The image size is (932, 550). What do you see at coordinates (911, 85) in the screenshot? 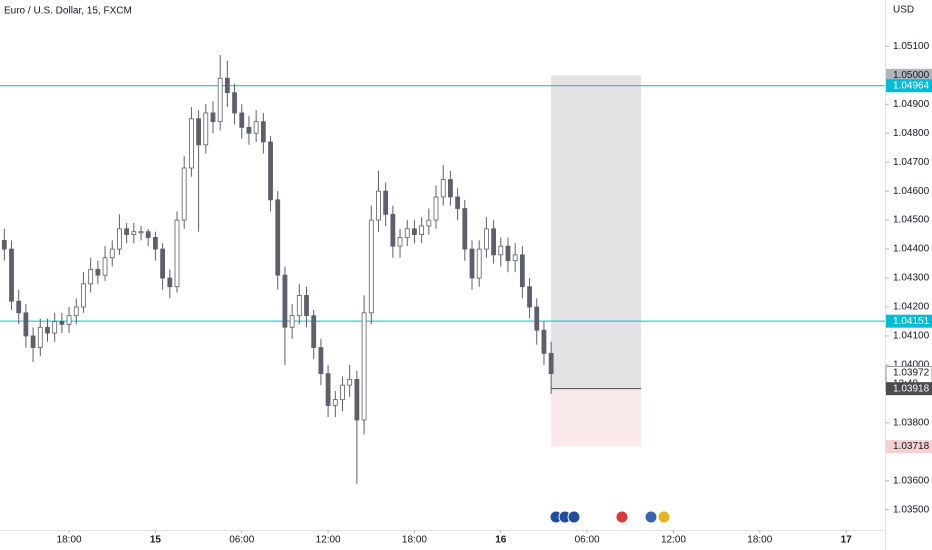
I see `horizontal-line-label: 1.04964` at bounding box center [911, 85].